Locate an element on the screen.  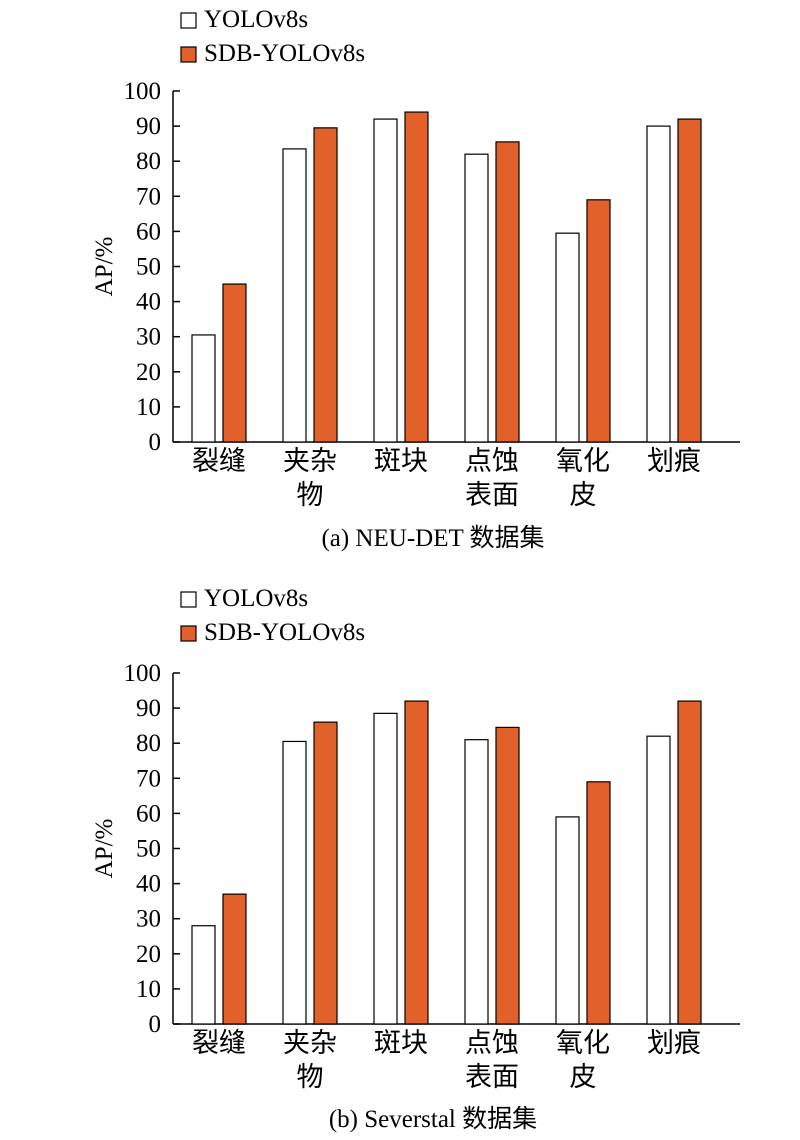
chart-caption: (a) NEU-DET 数据集 is located at coordinates (432, 538).